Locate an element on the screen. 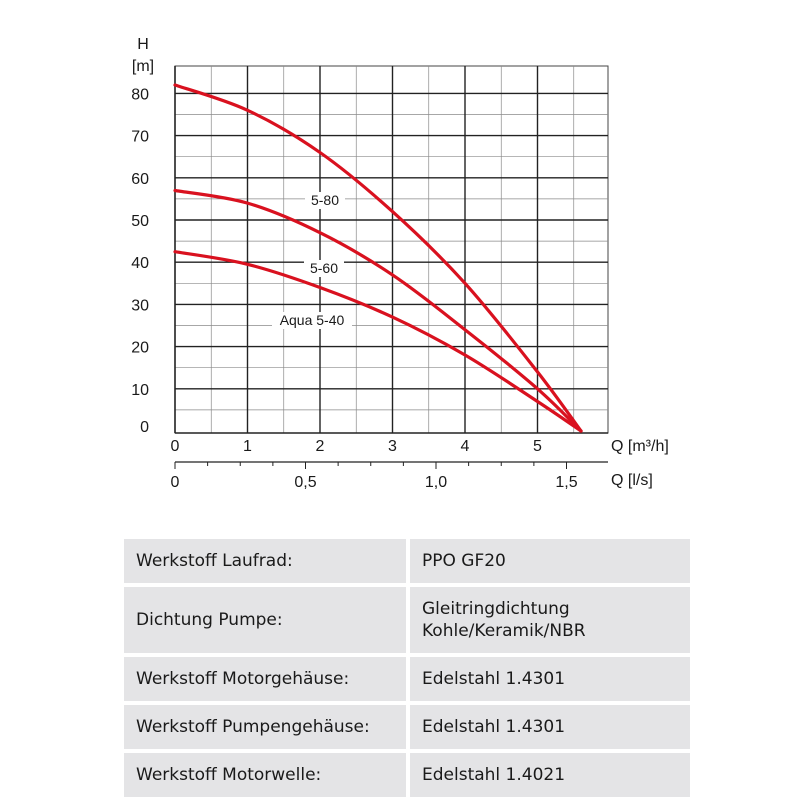 The height and width of the screenshot is (801, 800). spec-key: Dichtung Pumpe: is located at coordinates (267, 620).